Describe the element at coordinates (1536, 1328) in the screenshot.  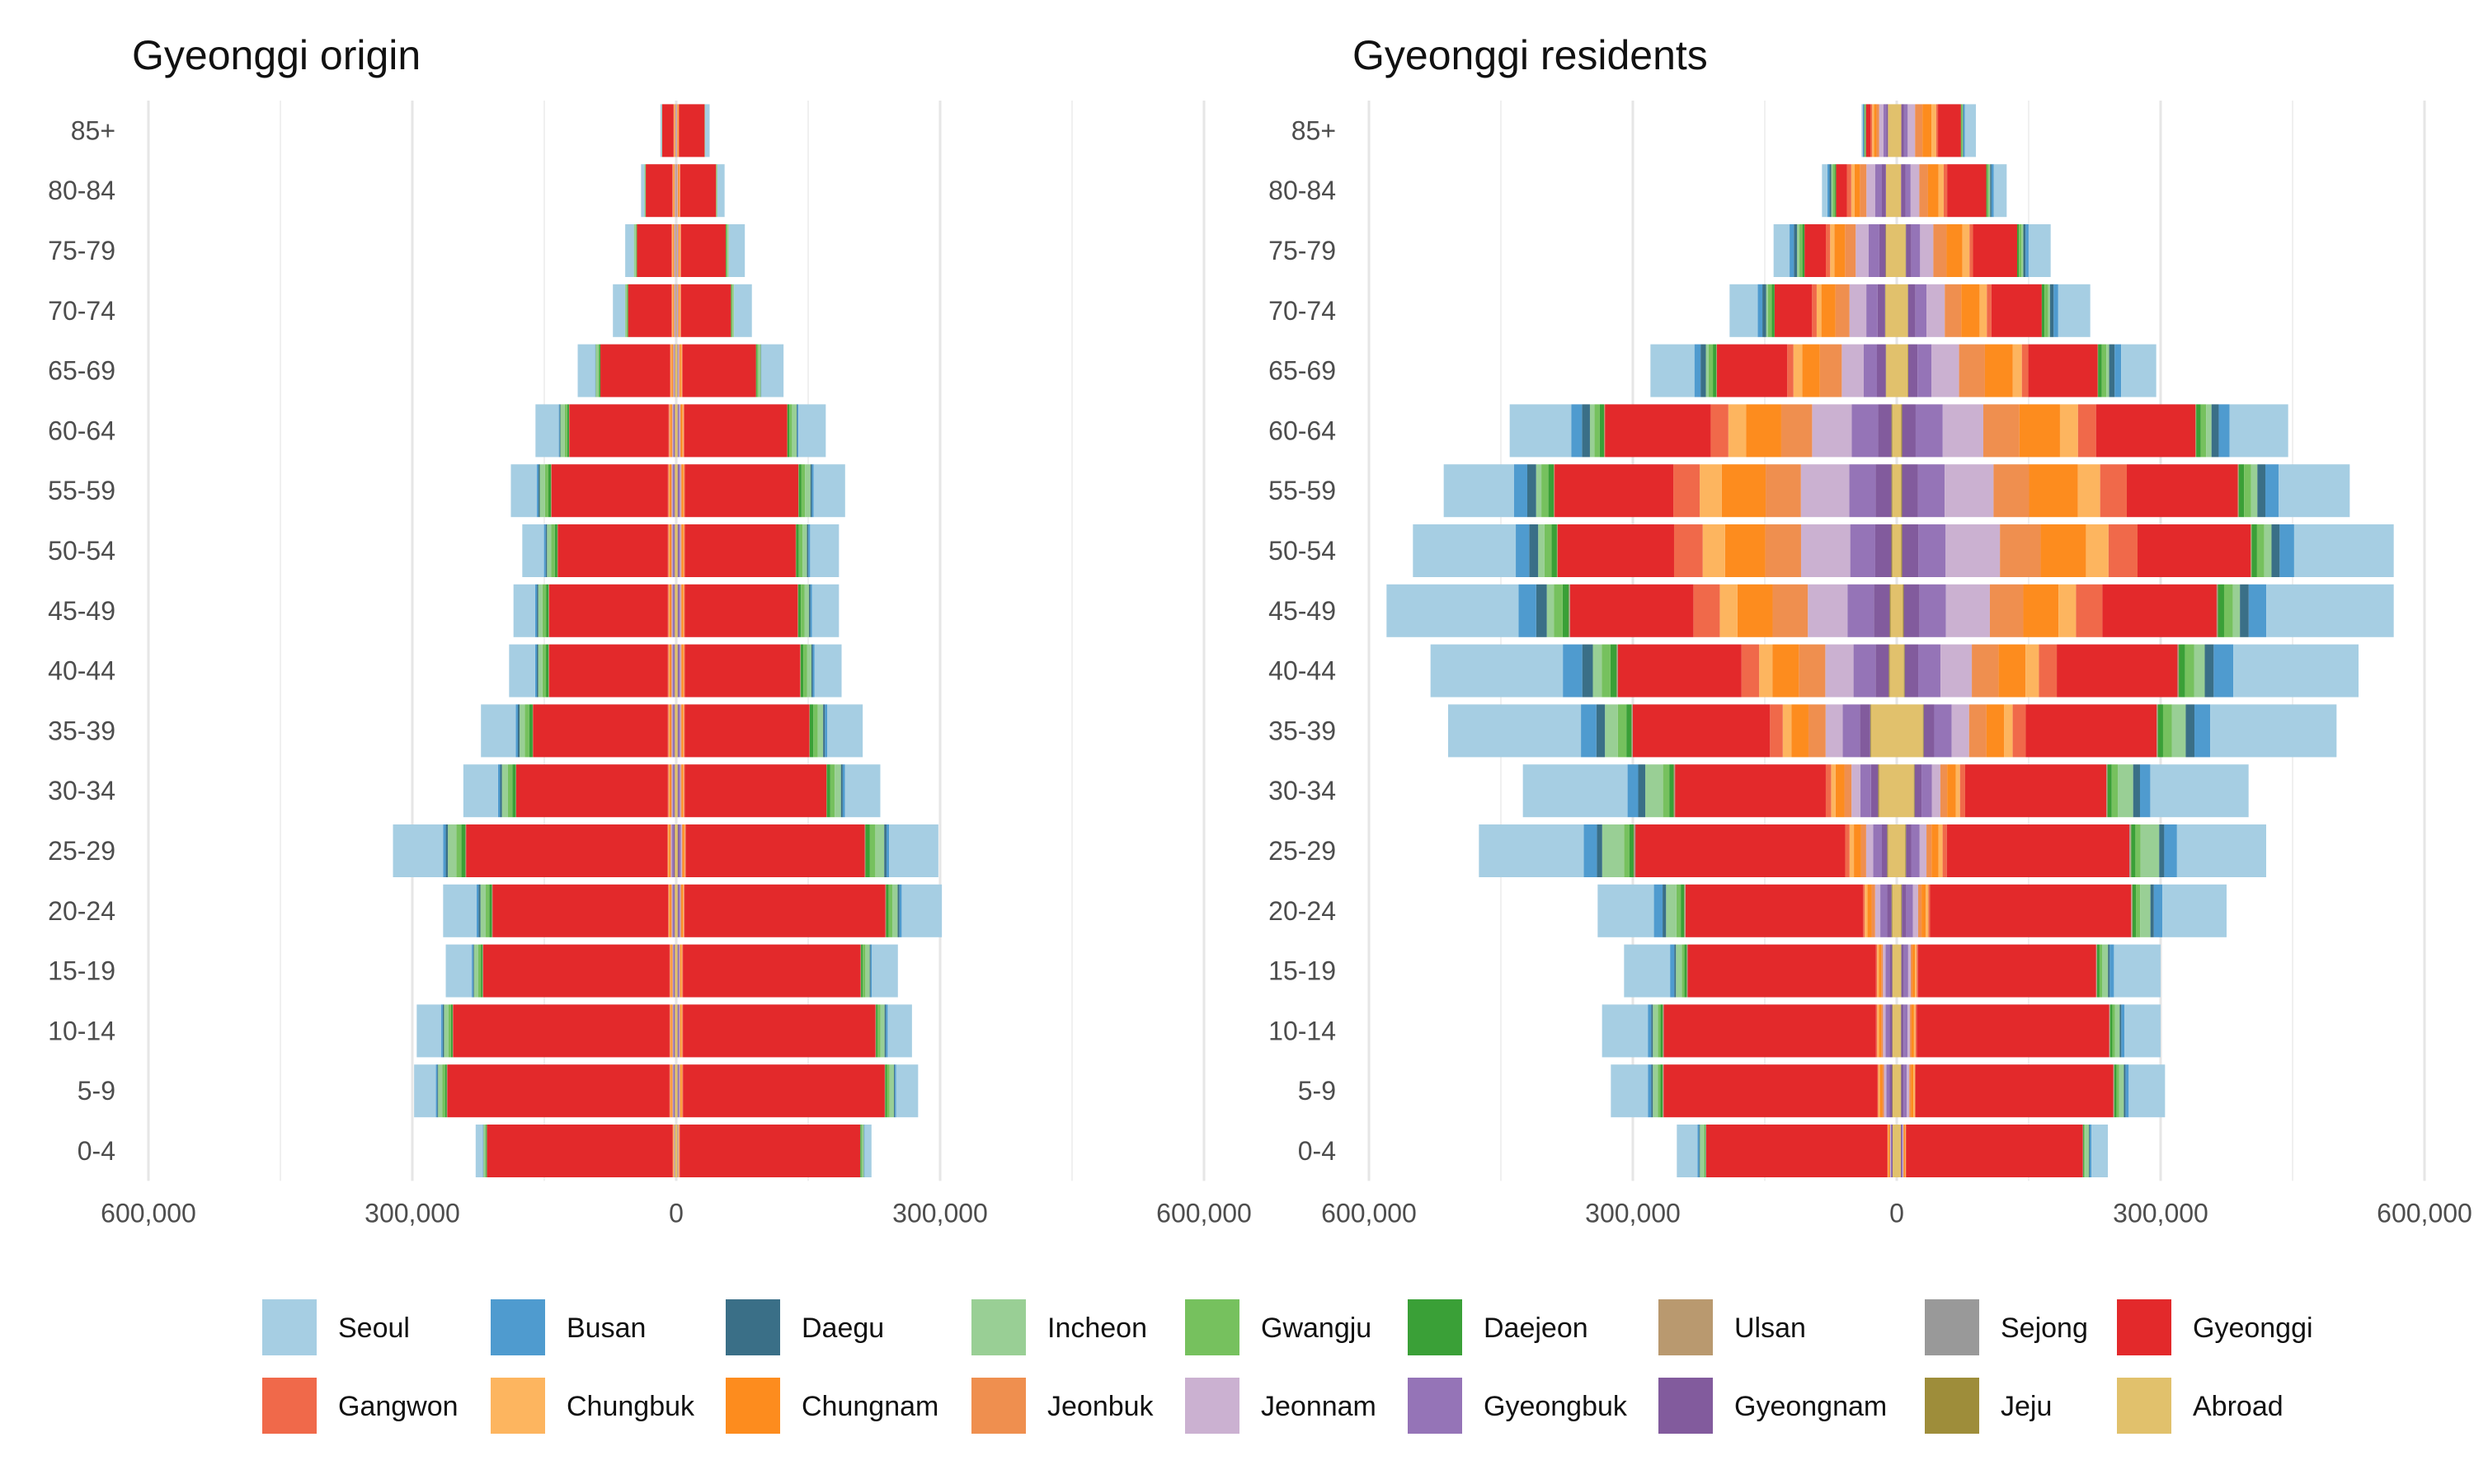
I see `legend-label-daejeon: Daejeon` at that location.